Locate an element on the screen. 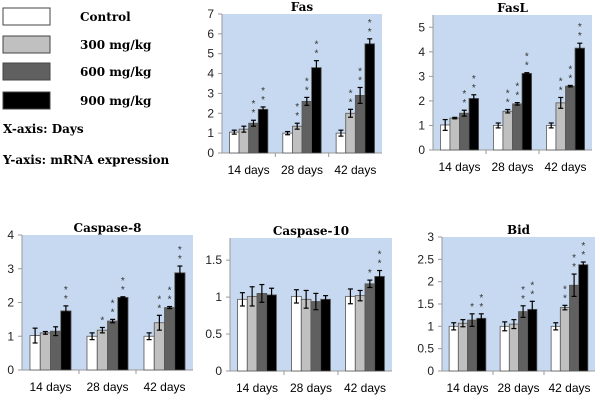 The height and width of the screenshot is (401, 600). y-axis-note: Y-axis: mRNA expression is located at coordinates (86, 160).